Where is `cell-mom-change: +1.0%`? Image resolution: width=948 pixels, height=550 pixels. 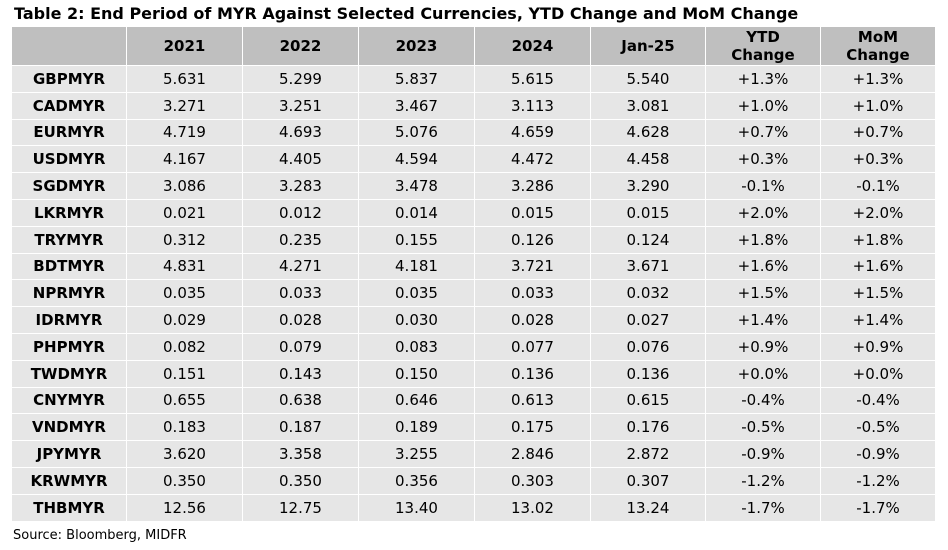
cell-mom-change: +1.0% is located at coordinates (878, 105).